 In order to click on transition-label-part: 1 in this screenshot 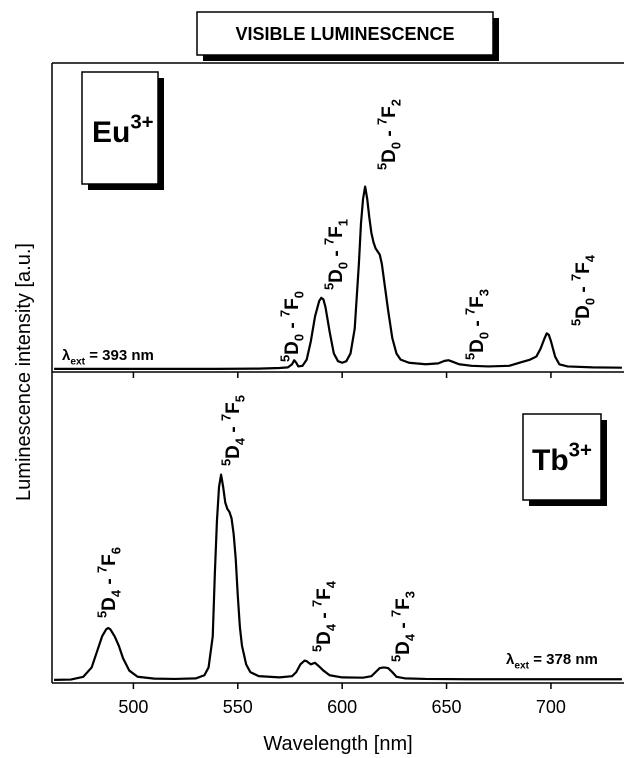, I will do `click(343, 222)`.